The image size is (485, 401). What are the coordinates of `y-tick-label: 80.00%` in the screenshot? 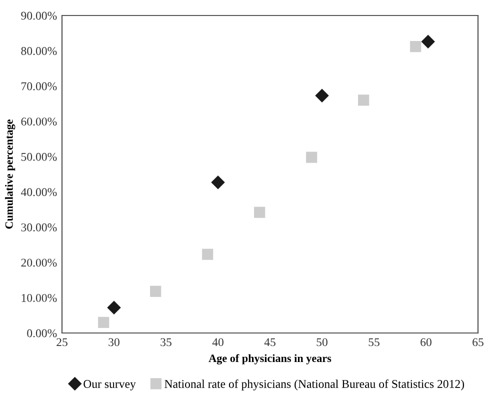 It's located at (39, 51).